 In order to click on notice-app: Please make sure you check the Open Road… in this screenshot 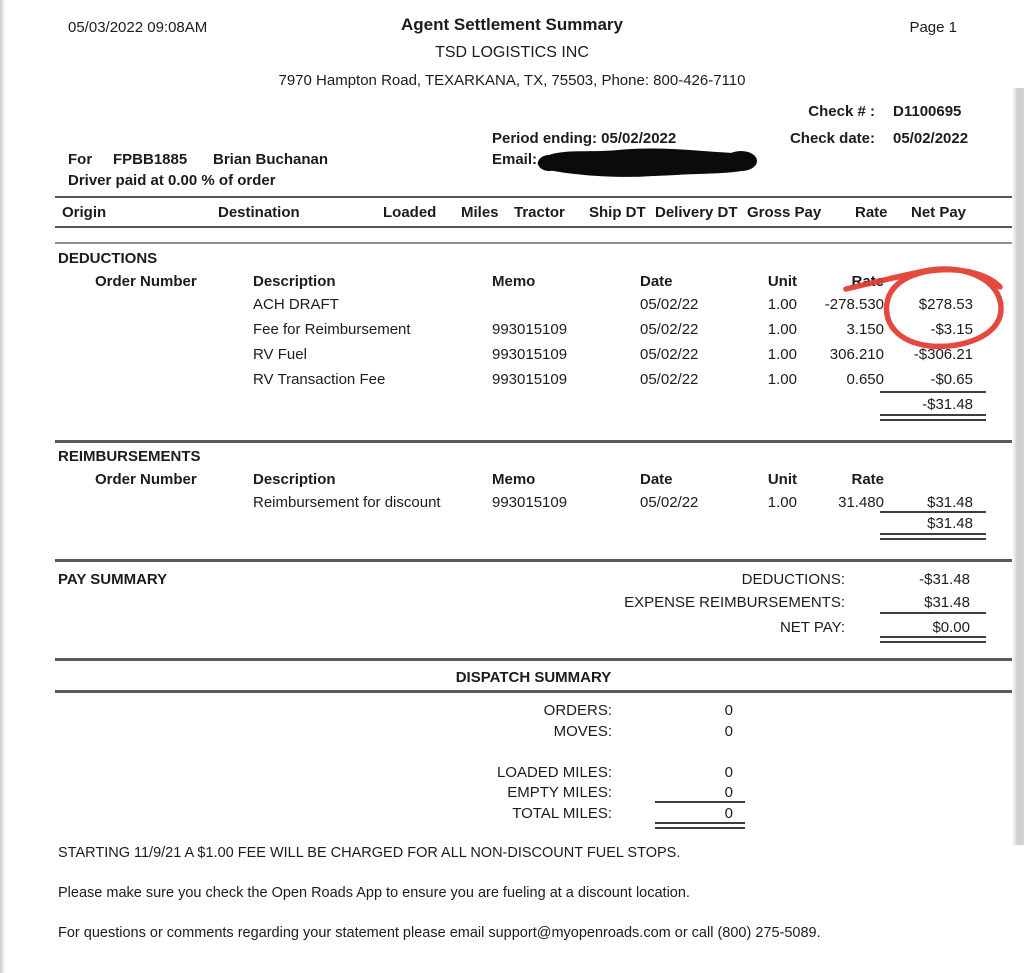, I will do `click(374, 893)`.